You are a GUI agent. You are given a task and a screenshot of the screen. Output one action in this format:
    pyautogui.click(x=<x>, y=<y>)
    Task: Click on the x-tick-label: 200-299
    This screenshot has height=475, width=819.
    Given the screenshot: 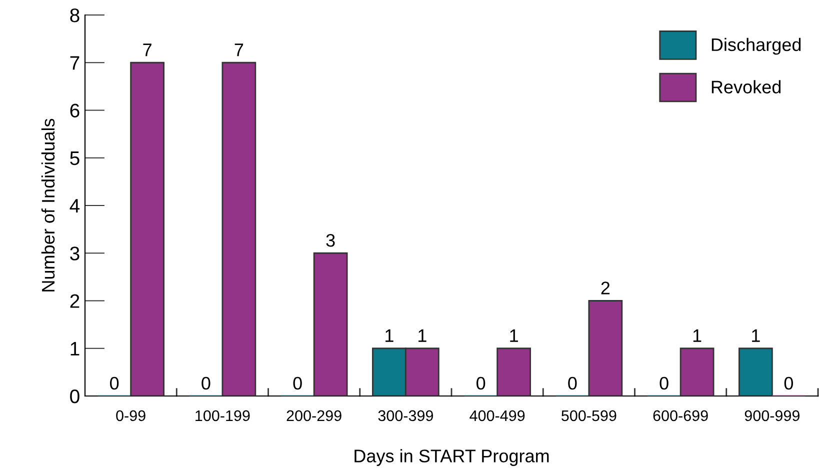 What is the action you would take?
    pyautogui.click(x=314, y=416)
    